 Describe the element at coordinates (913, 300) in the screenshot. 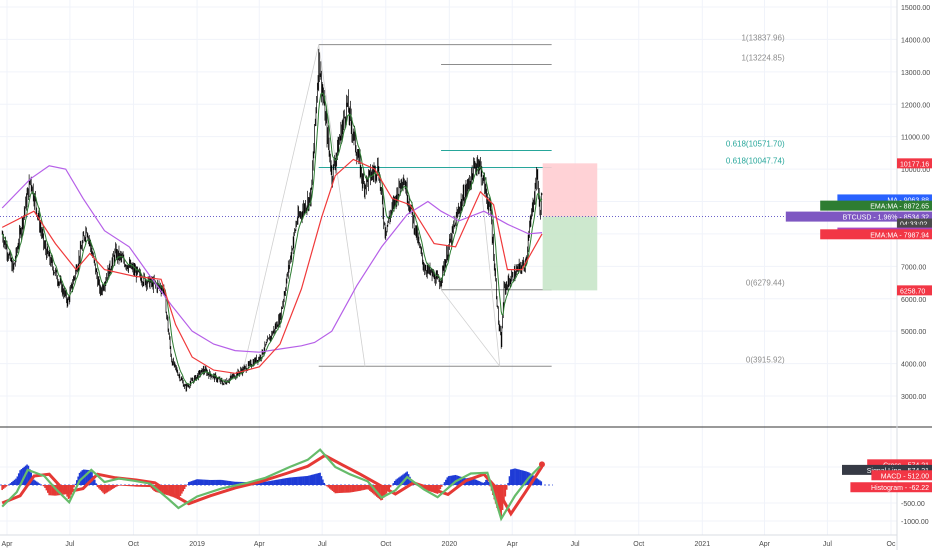

I see `price-tick-label: 6000.00` at that location.